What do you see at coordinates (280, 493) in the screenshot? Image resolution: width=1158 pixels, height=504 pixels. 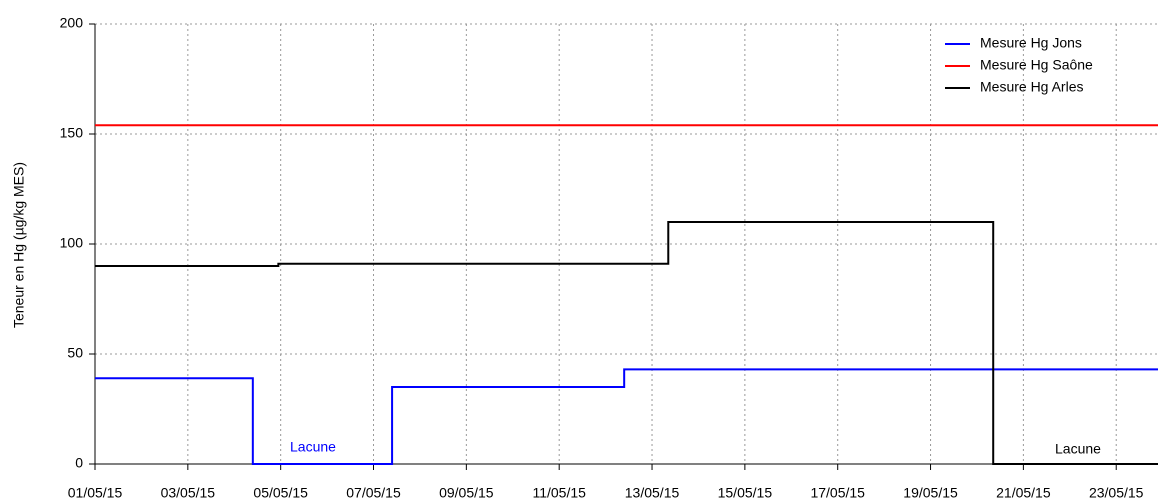 I see `x-tick-label: 05/05/15` at bounding box center [280, 493].